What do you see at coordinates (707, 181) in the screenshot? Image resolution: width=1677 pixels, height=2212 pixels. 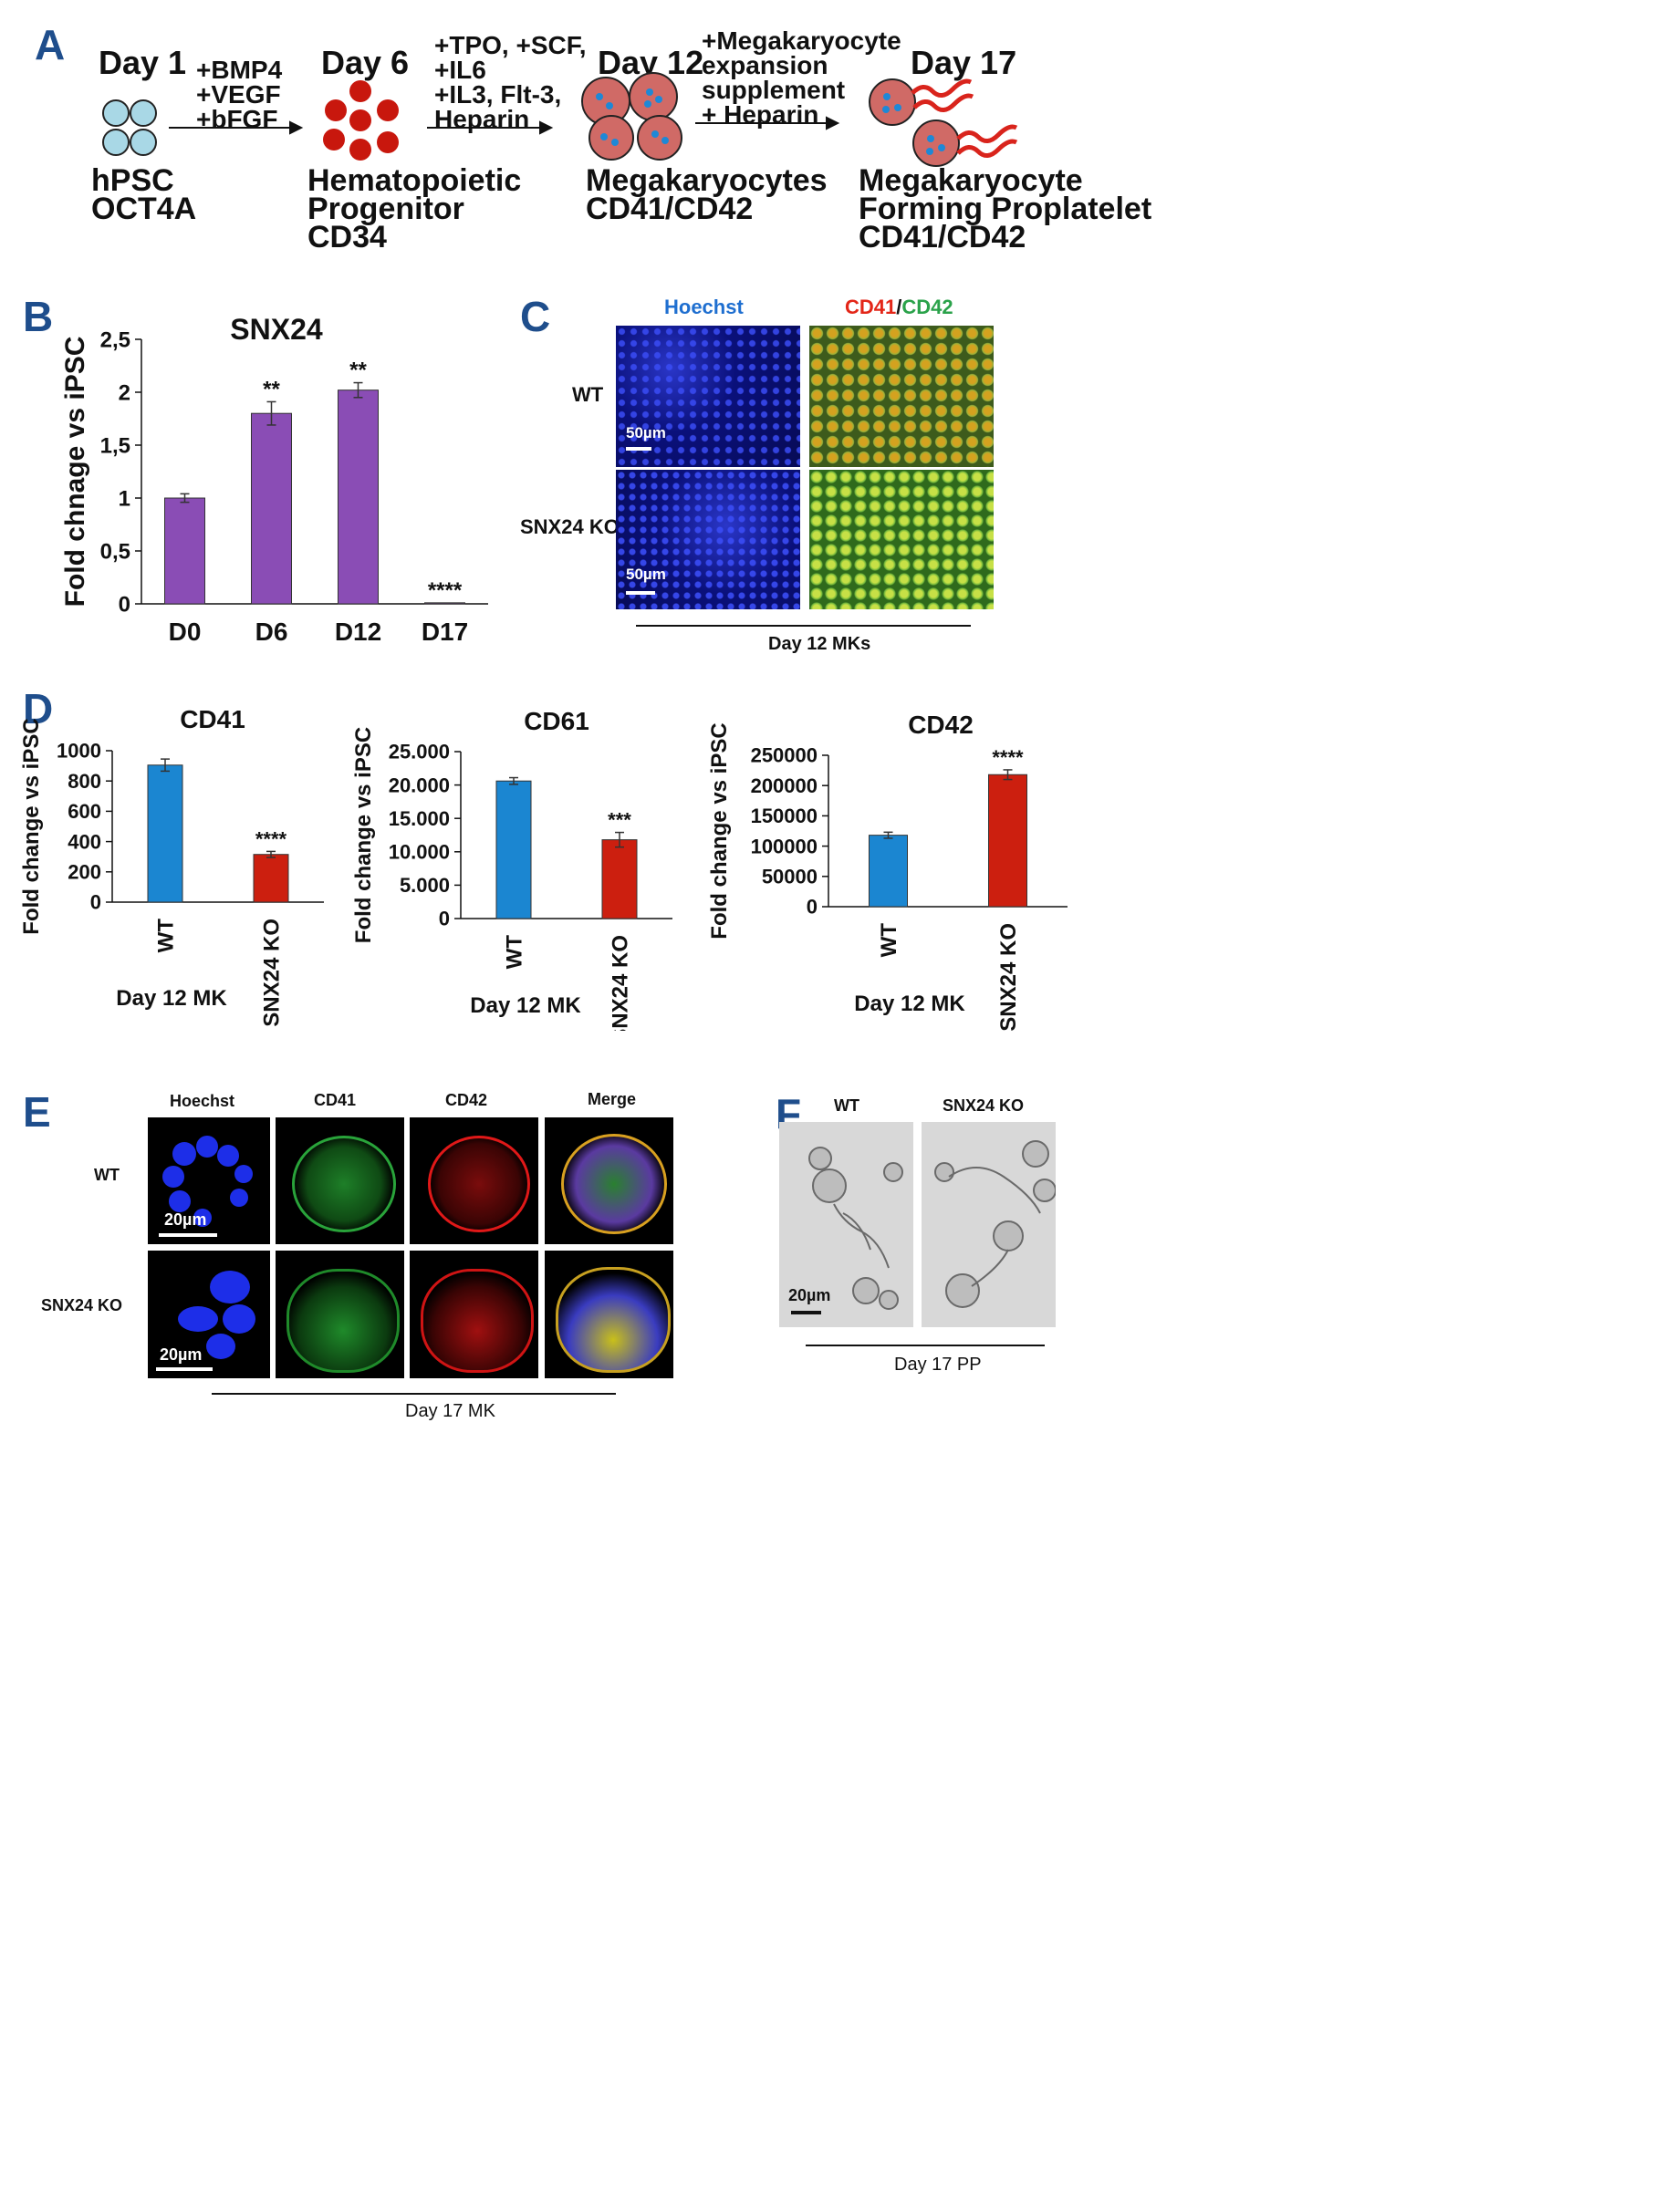 I see `stage-3-label-1: Megakaryocytes` at bounding box center [707, 181].